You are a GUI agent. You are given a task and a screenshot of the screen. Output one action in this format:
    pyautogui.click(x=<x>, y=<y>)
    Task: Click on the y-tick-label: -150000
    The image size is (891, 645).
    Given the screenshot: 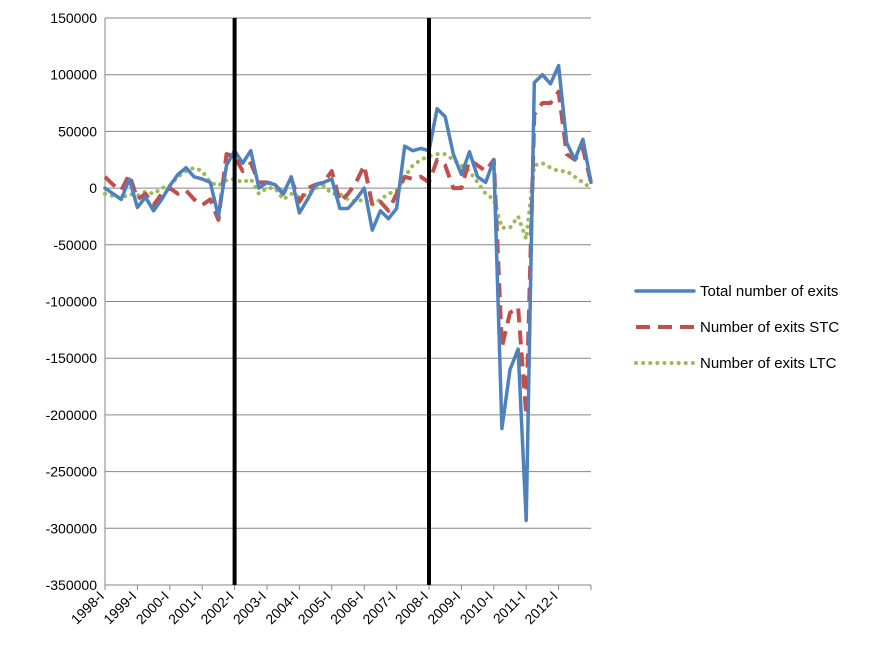 What is the action you would take?
    pyautogui.click(x=72, y=358)
    